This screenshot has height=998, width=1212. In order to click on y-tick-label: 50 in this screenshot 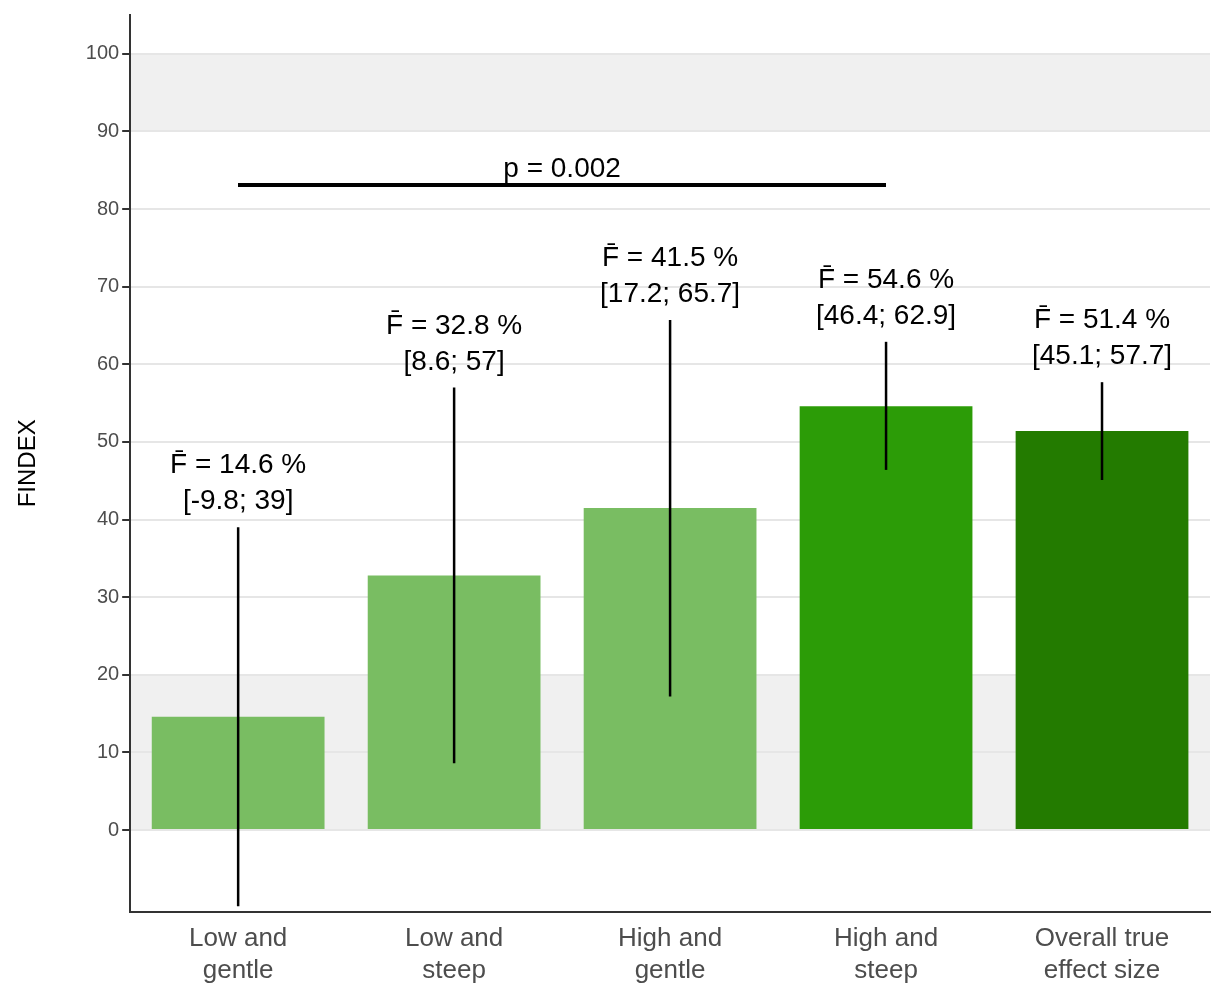, I will do `click(108, 440)`.